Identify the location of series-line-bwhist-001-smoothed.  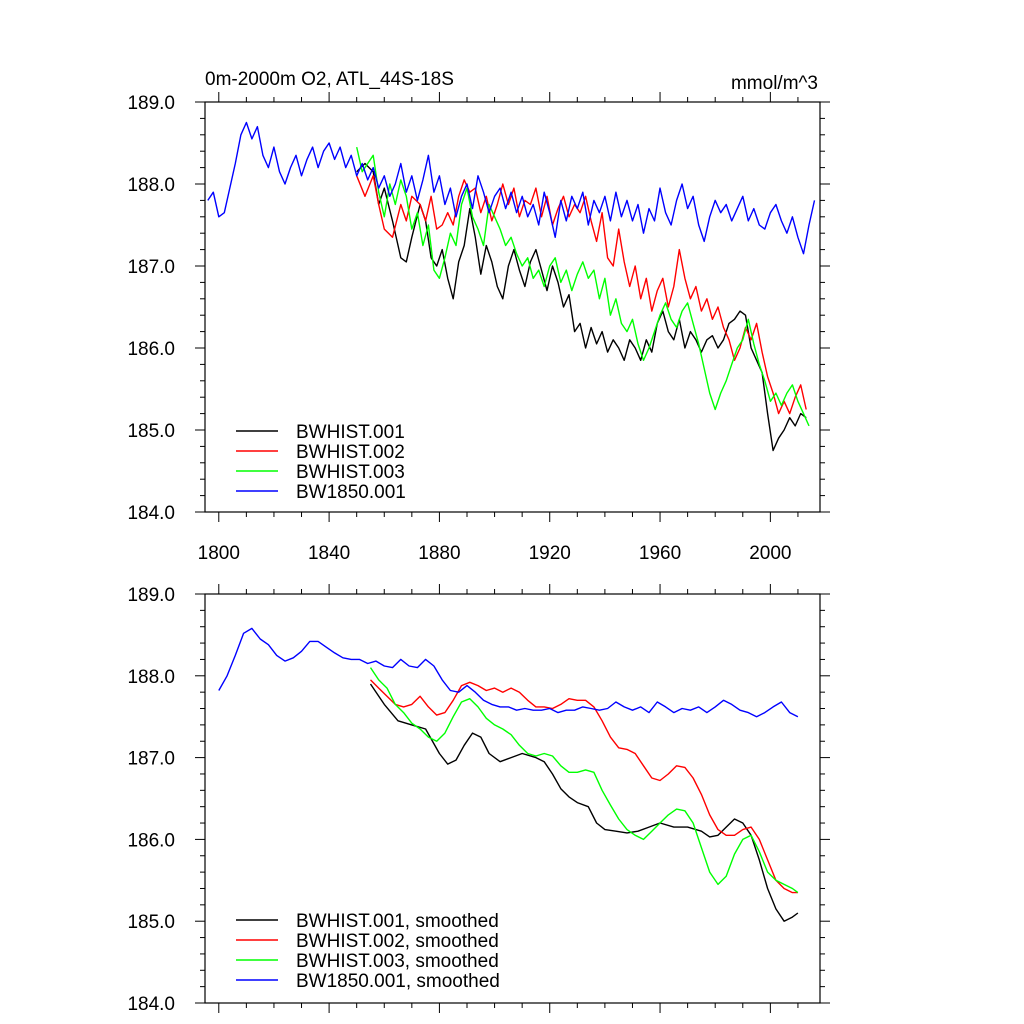
(584, 802).